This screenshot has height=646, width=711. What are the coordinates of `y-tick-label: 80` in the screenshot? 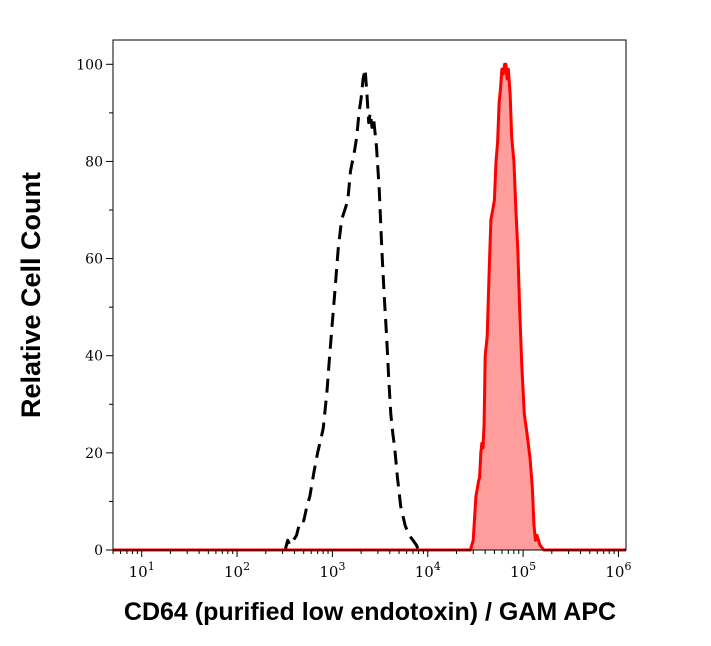 It's located at (94, 162).